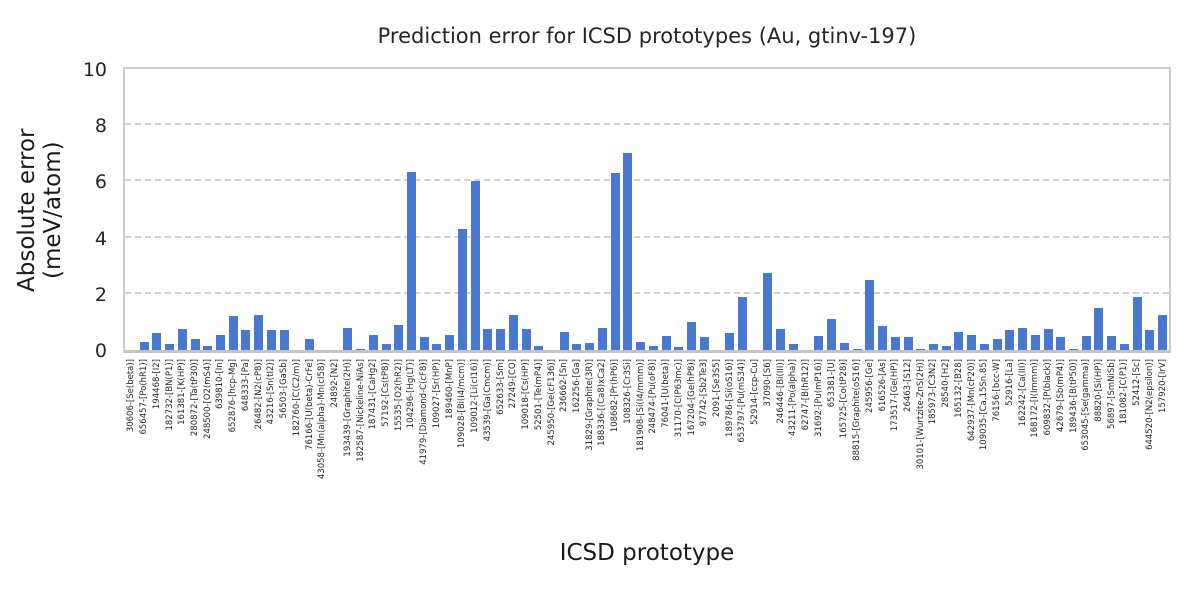 This screenshot has width=1200, height=600. Describe the element at coordinates (462, 403) in the screenshot. I see `x-tick-label: 109028-[Bi(I4/mcm)]` at that location.